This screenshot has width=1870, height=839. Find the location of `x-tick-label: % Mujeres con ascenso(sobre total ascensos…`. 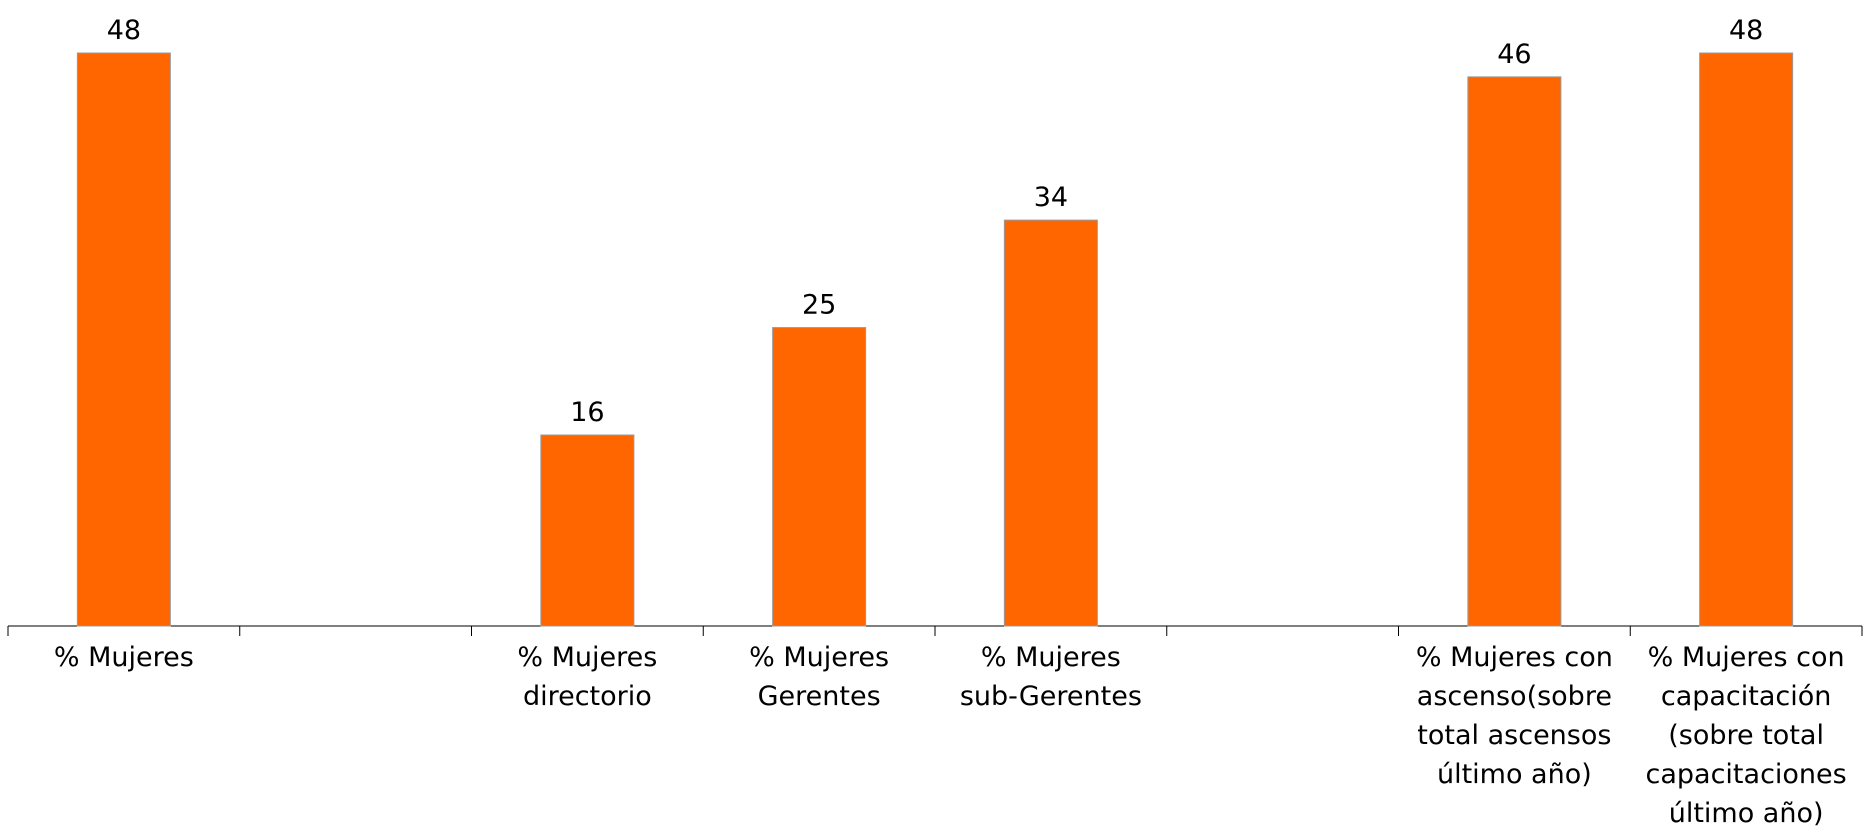

x-tick-label: % Mujeres con ascenso(sobre total ascensos… is located at coordinates (1514, 716).